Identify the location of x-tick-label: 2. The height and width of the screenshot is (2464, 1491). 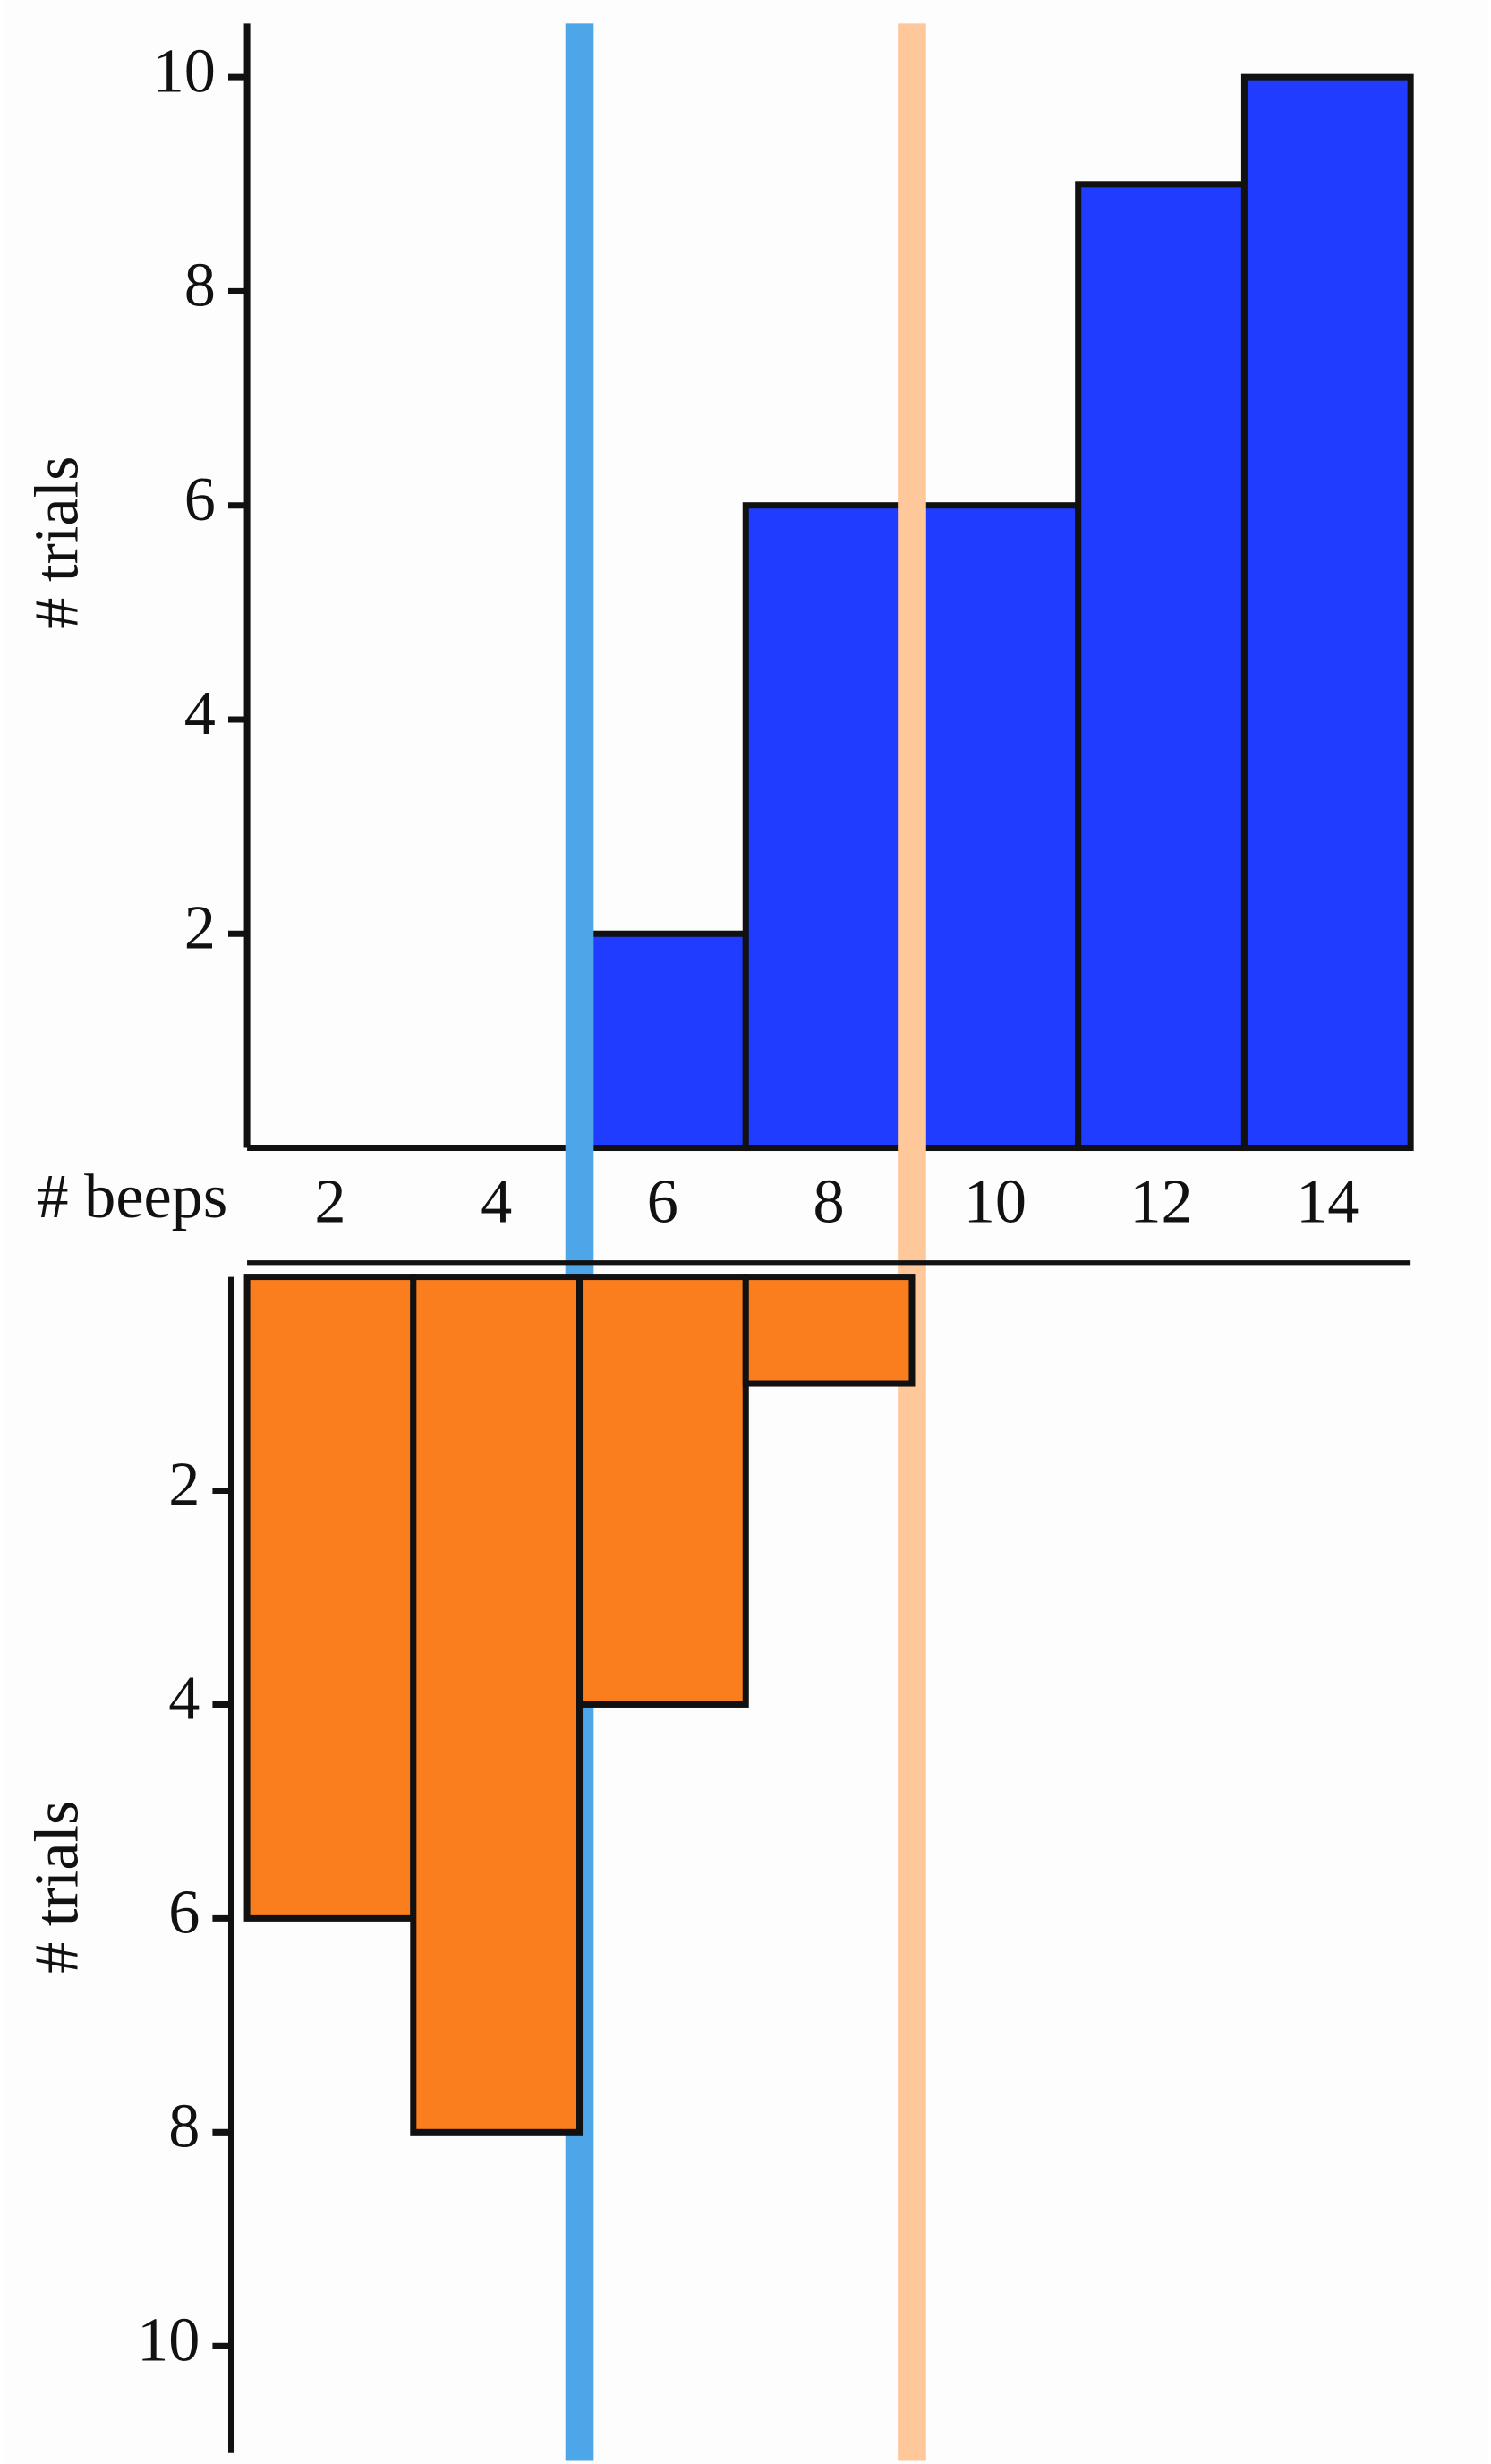
(329, 1201).